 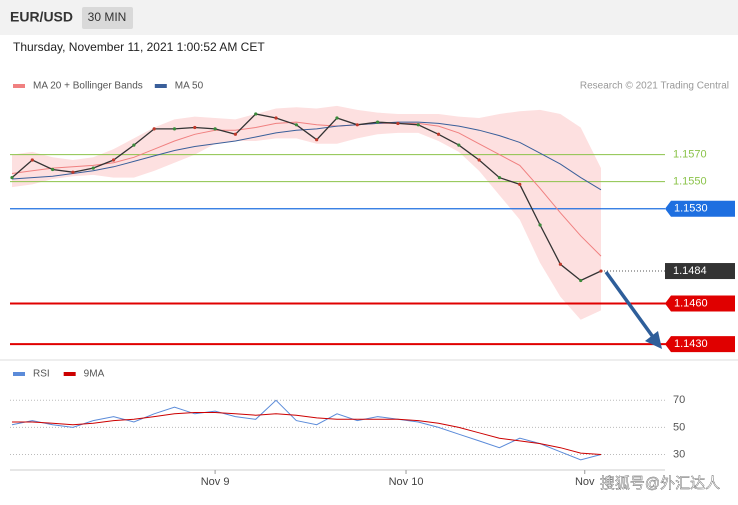 What do you see at coordinates (690, 154) in the screenshot?
I see `level-label: 1.1570` at bounding box center [690, 154].